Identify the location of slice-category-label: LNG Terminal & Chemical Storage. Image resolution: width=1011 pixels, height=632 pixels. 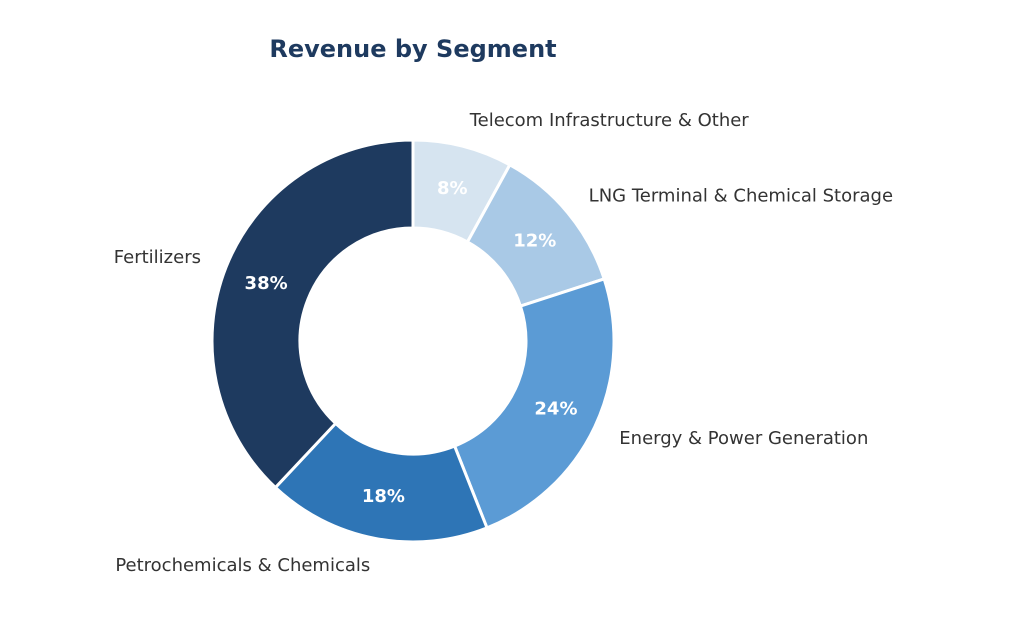
(741, 196).